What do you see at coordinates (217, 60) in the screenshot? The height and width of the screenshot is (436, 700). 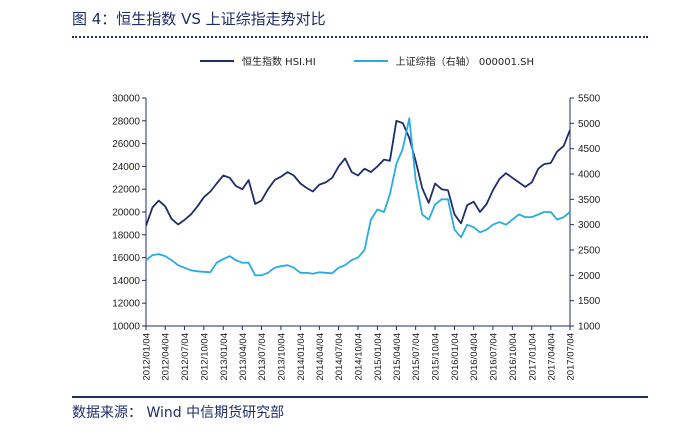 I see `legend-swatch-hsi` at bounding box center [217, 60].